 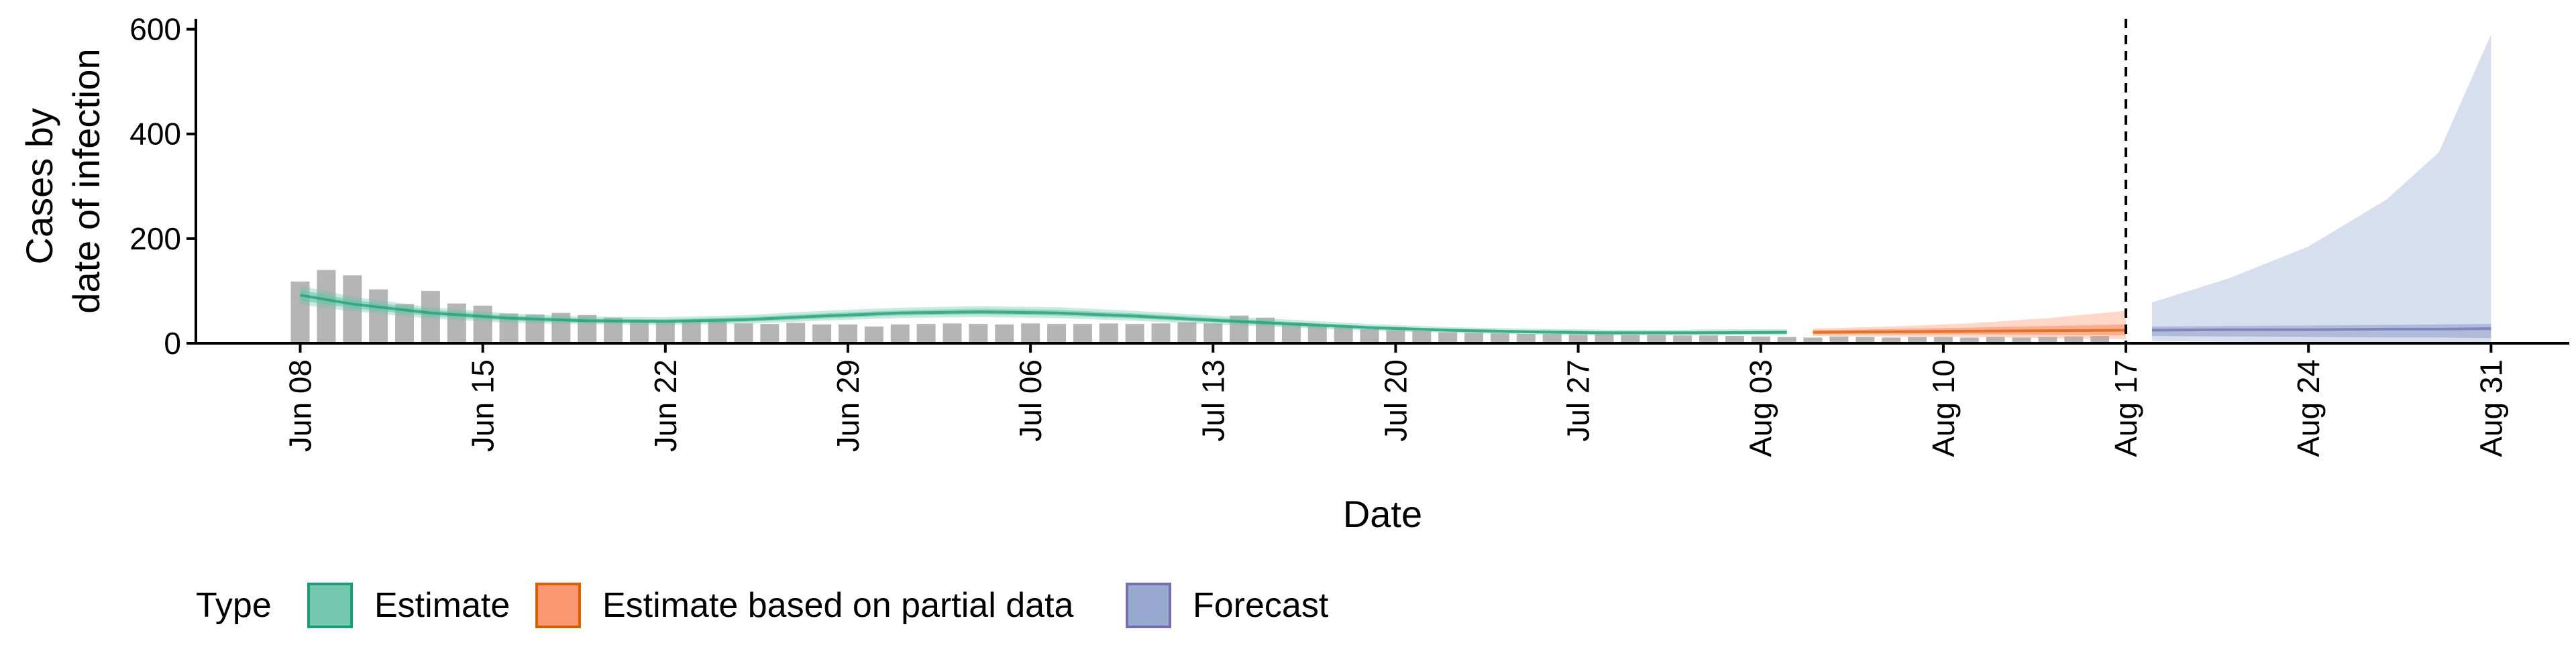 What do you see at coordinates (2308, 408) in the screenshot?
I see `x-tick-label: Aug 24` at bounding box center [2308, 408].